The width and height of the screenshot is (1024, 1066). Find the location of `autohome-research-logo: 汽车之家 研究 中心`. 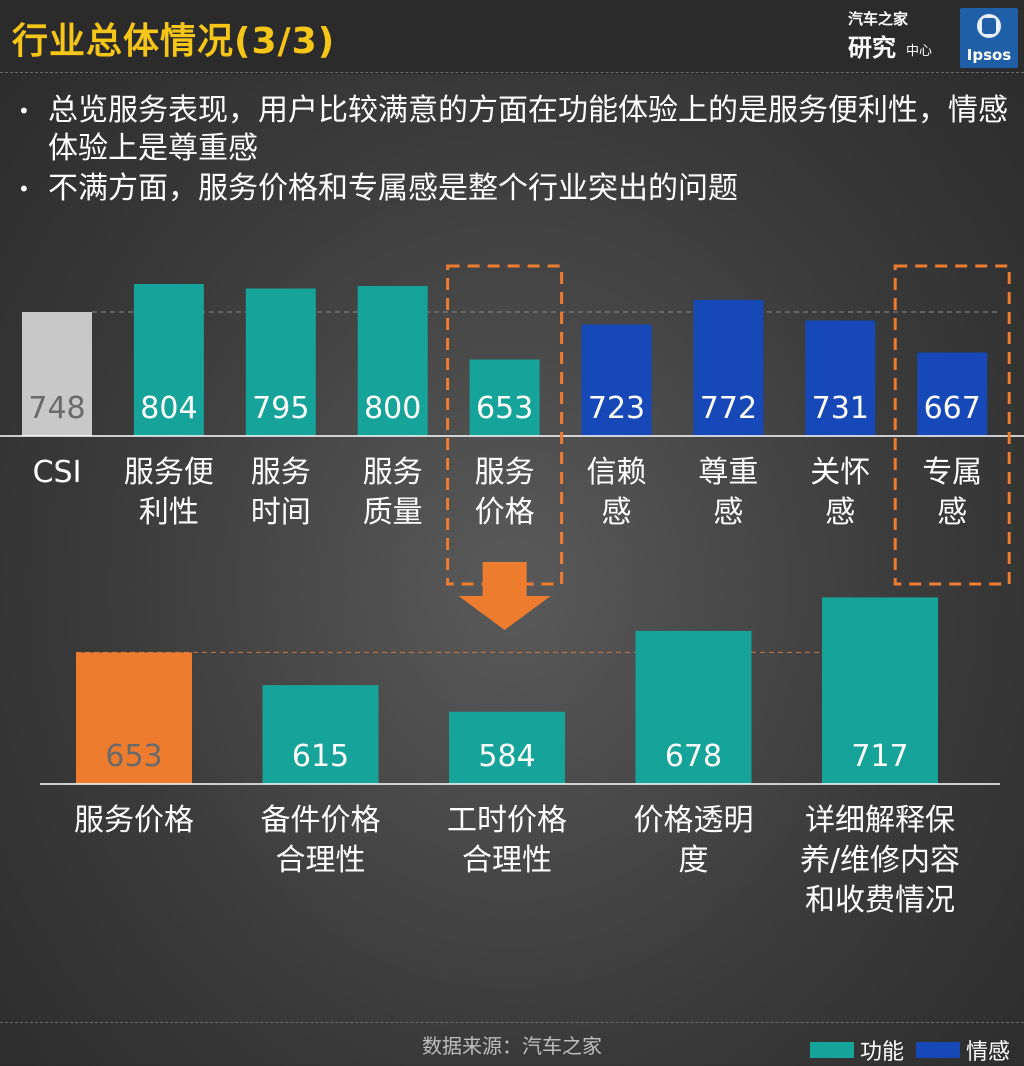

autohome-research-logo: 汽车之家 研究 中心 is located at coordinates (902, 37).